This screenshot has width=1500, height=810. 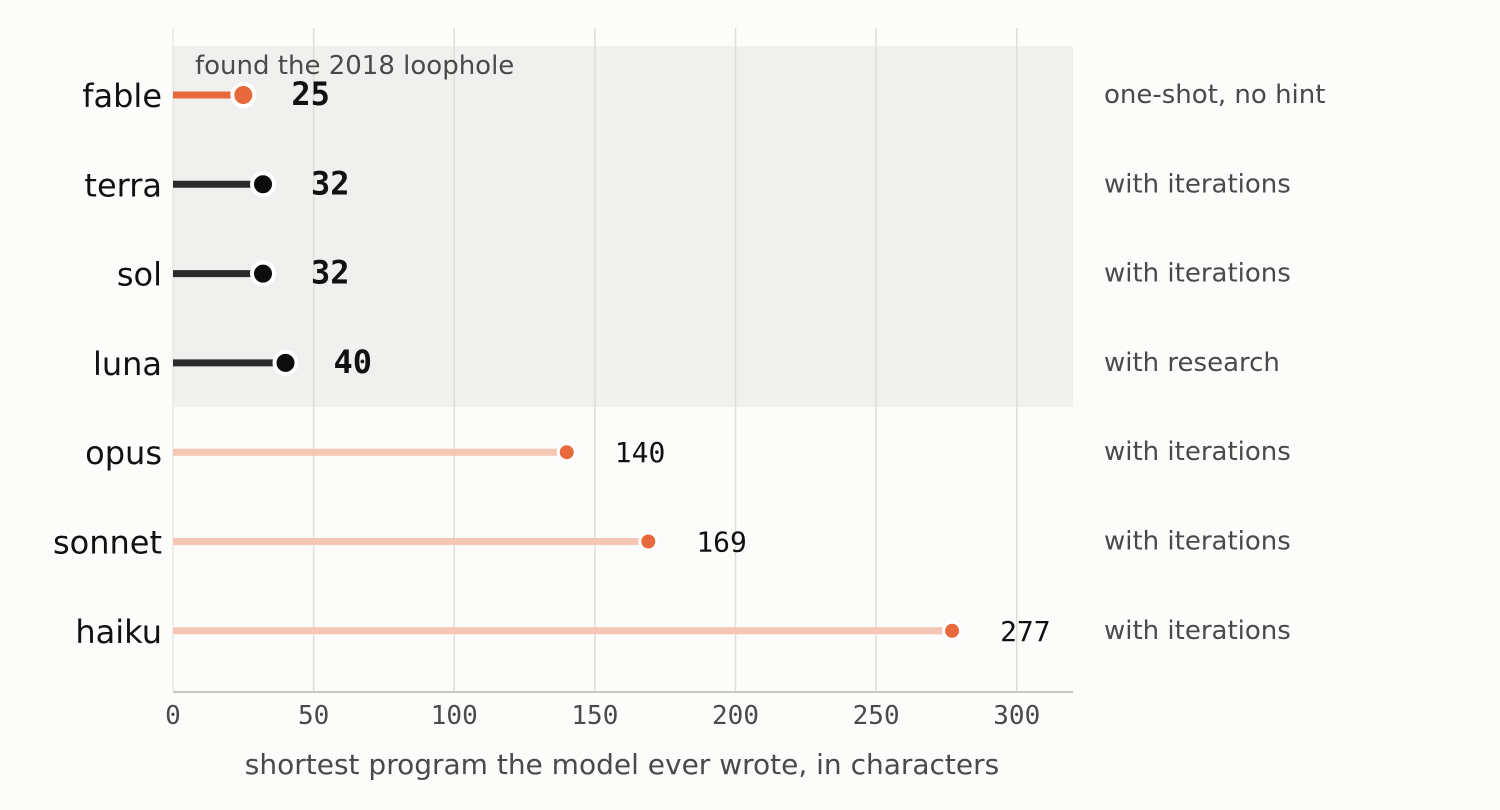 I want to click on note-label-luna: with research, so click(x=1192, y=363).